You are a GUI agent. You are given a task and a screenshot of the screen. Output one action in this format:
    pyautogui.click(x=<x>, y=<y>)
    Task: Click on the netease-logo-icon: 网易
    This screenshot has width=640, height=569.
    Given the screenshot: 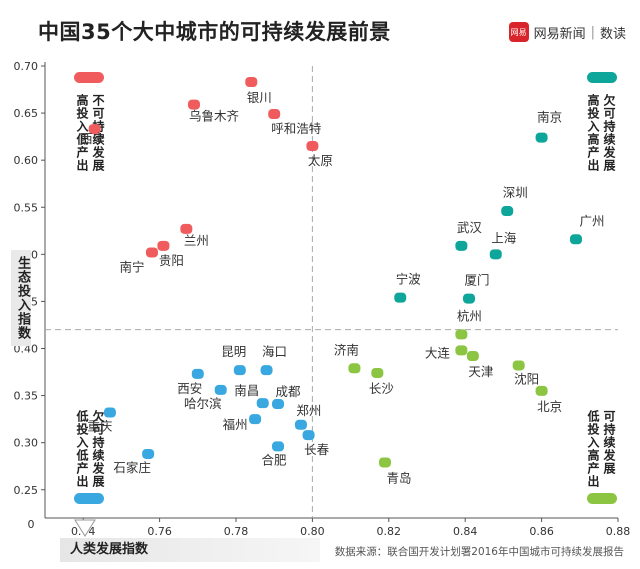 What is the action you would take?
    pyautogui.click(x=518, y=32)
    